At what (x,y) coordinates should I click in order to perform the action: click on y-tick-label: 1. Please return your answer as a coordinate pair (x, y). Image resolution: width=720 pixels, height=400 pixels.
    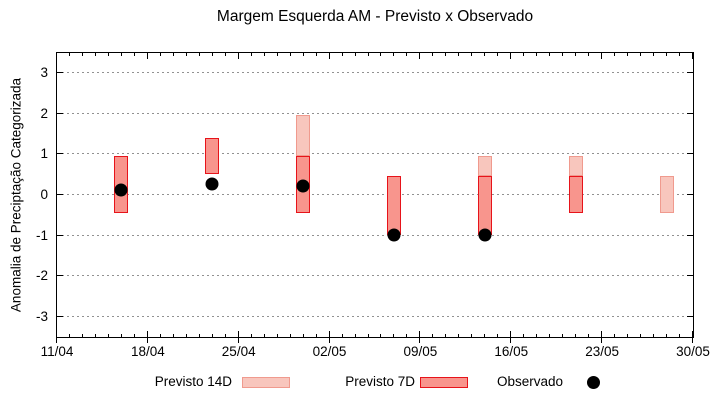
    Looking at the image, I should click on (44, 154).